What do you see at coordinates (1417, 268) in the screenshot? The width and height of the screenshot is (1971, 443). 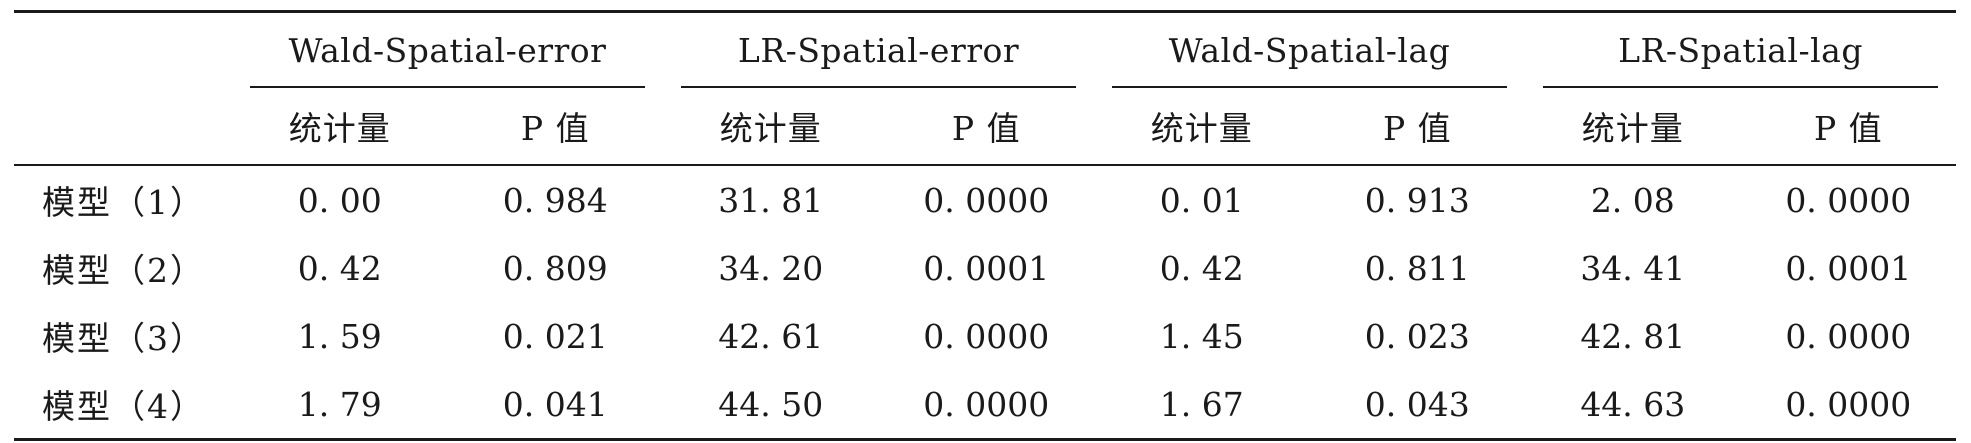 I see `table-cell: 0. 811` at bounding box center [1417, 268].